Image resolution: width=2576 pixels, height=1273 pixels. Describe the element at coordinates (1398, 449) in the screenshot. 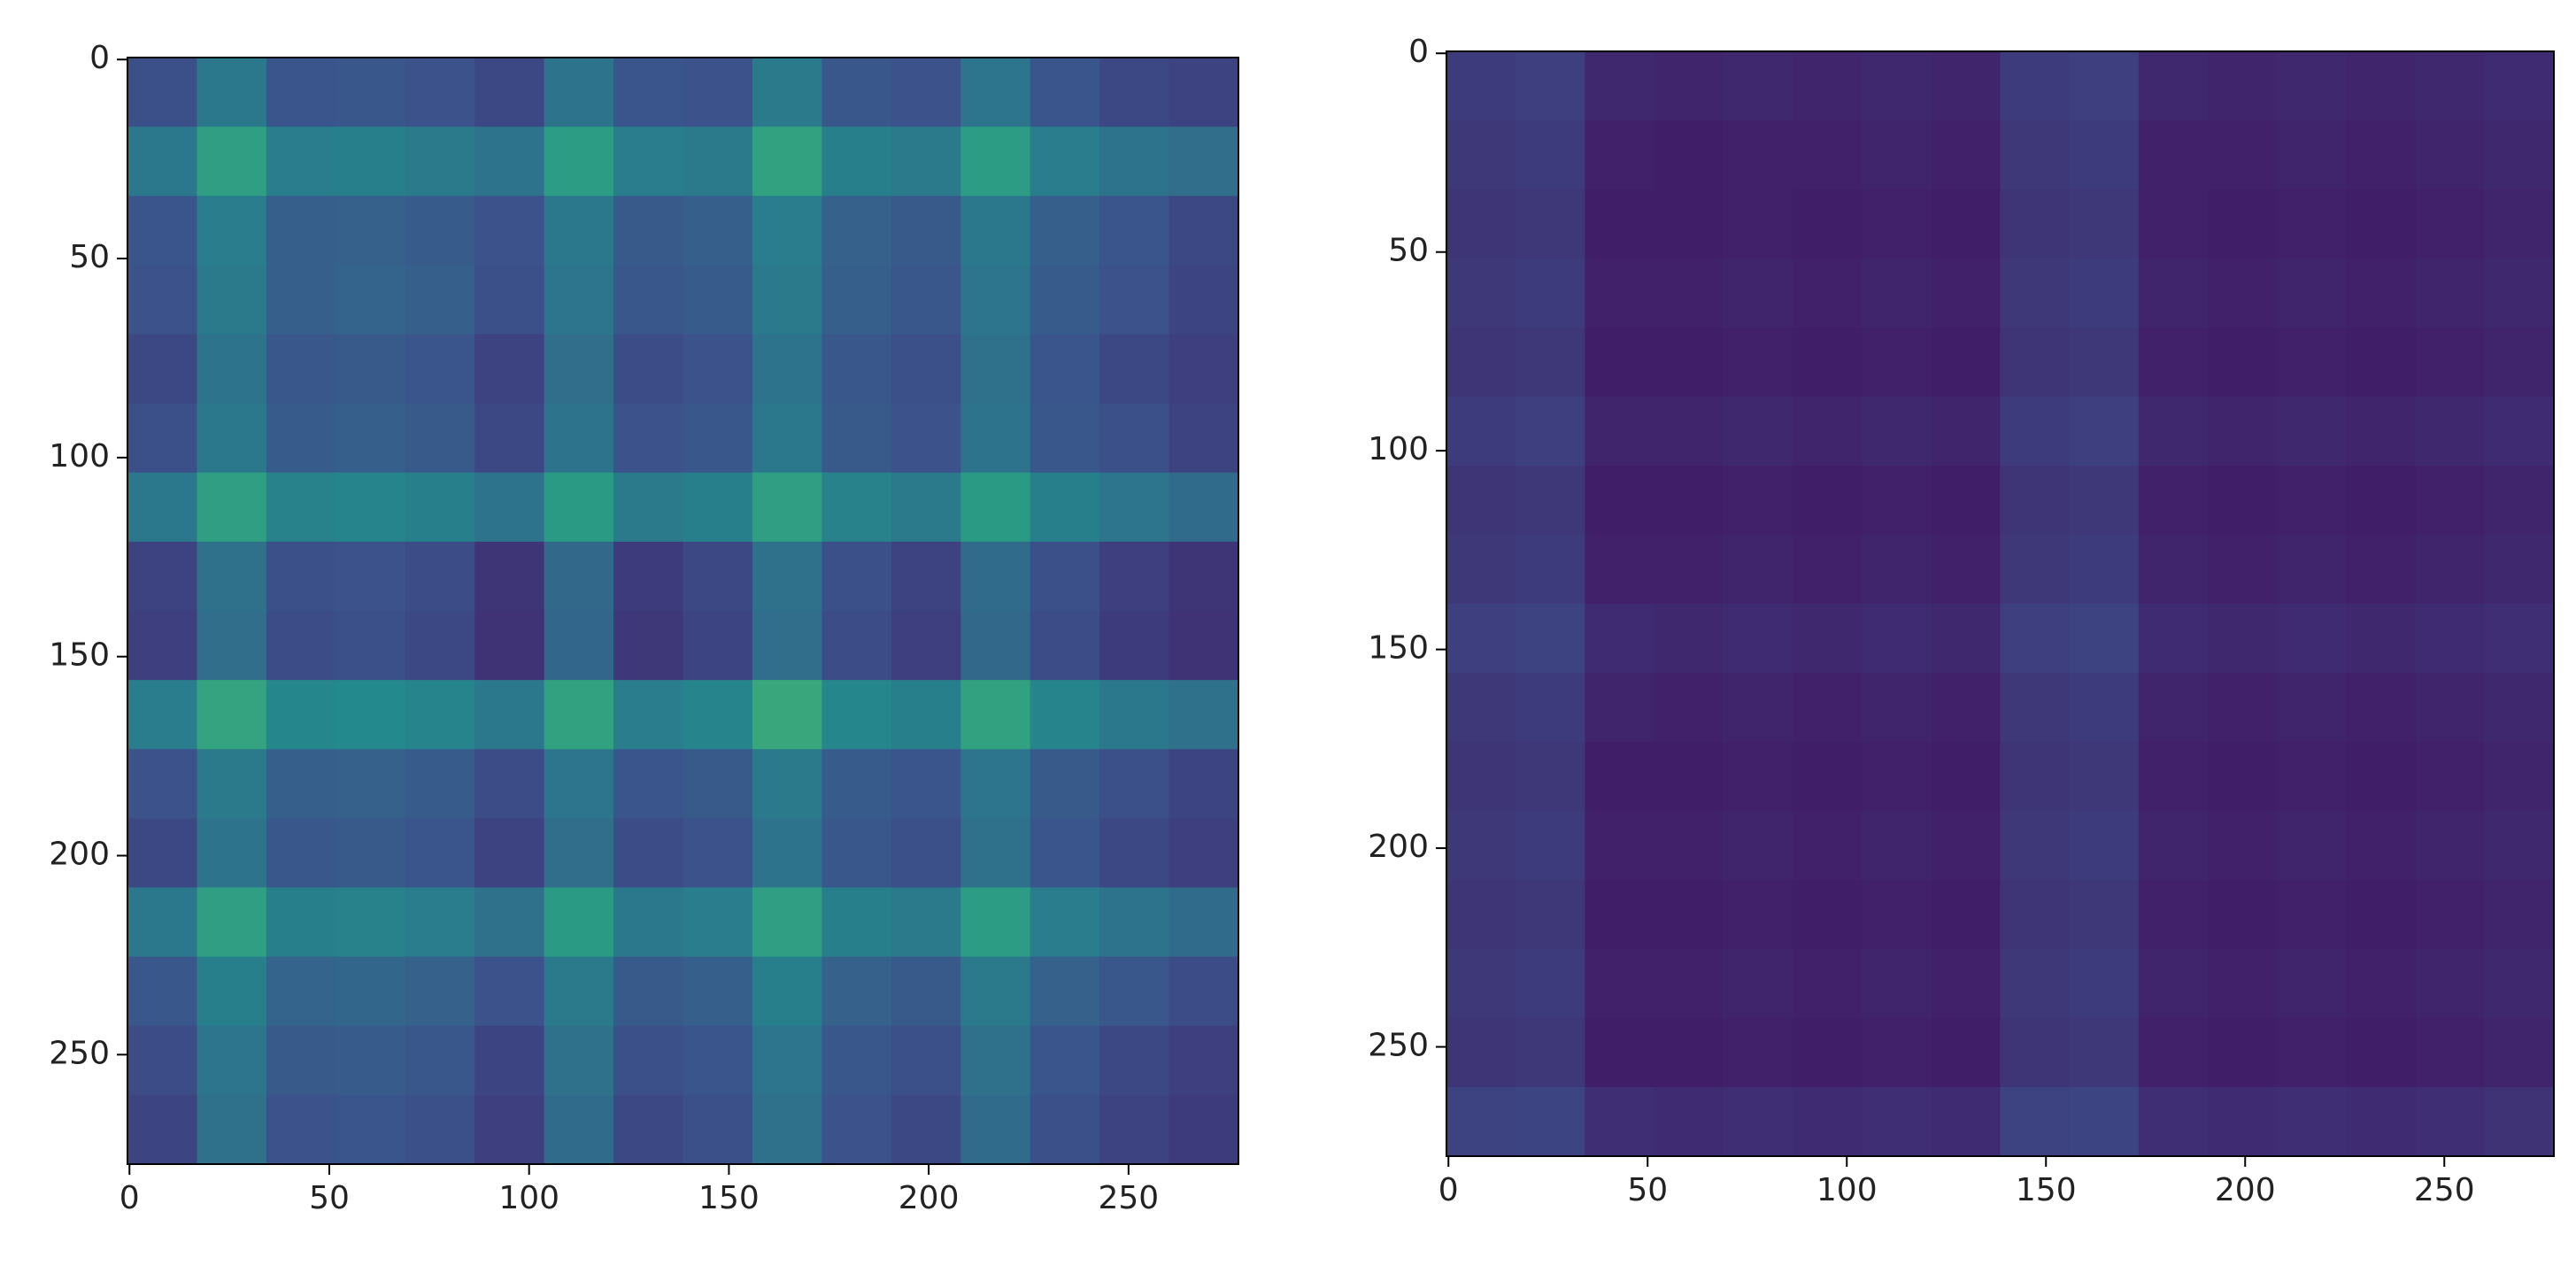

I see `y-tick-label: 100` at that location.